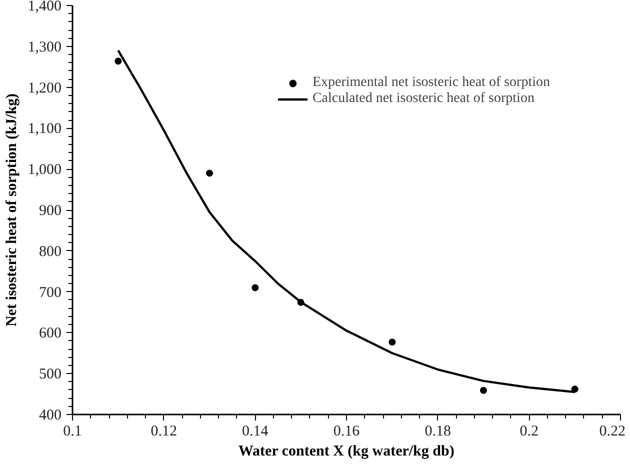 Image resolution: width=630 pixels, height=467 pixels. I want to click on legend-label: Experimental net isosteric heat of sorption, so click(431, 83).